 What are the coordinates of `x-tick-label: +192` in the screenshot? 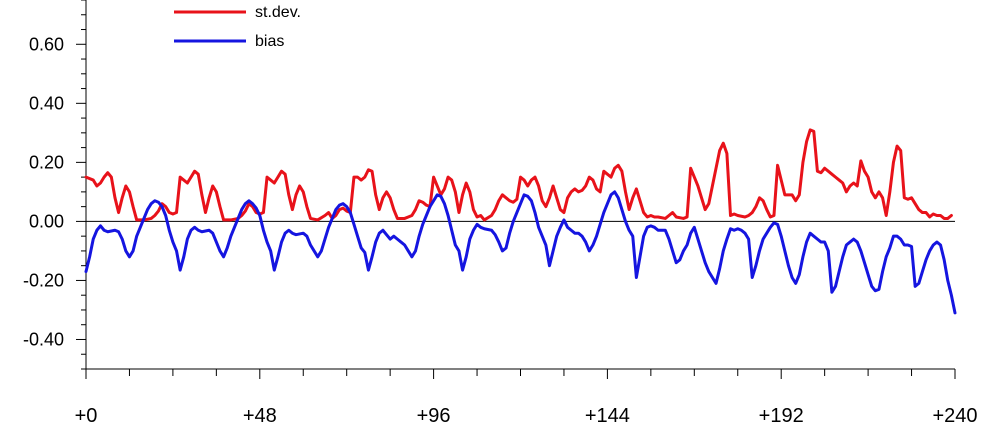 It's located at (781, 414).